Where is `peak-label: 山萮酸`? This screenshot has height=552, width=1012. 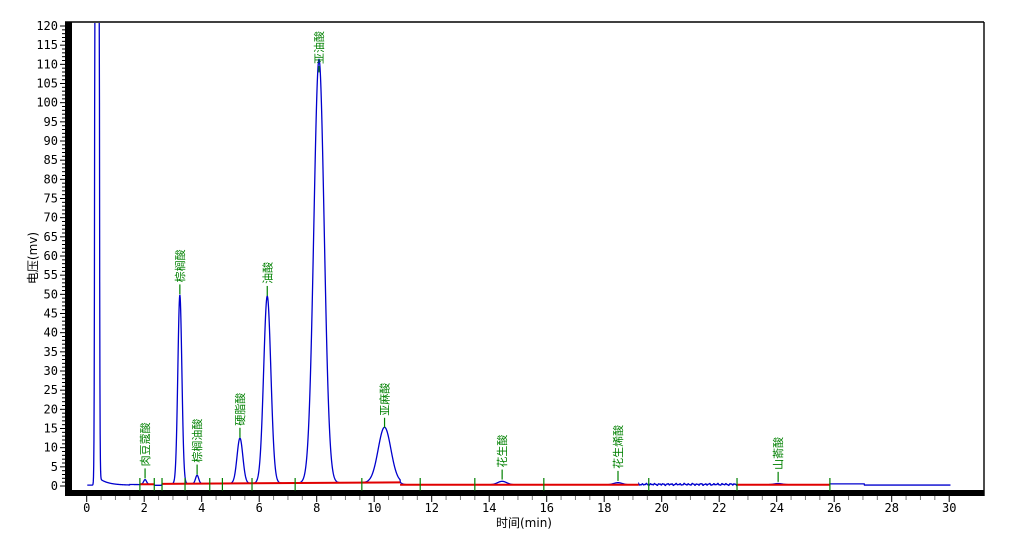 peak-label: 山萮酸 is located at coordinates (778, 453).